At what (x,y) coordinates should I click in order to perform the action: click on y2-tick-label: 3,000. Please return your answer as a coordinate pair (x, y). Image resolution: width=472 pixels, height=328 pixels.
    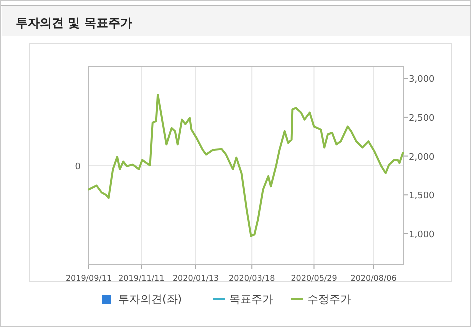
    Looking at the image, I should click on (422, 80).